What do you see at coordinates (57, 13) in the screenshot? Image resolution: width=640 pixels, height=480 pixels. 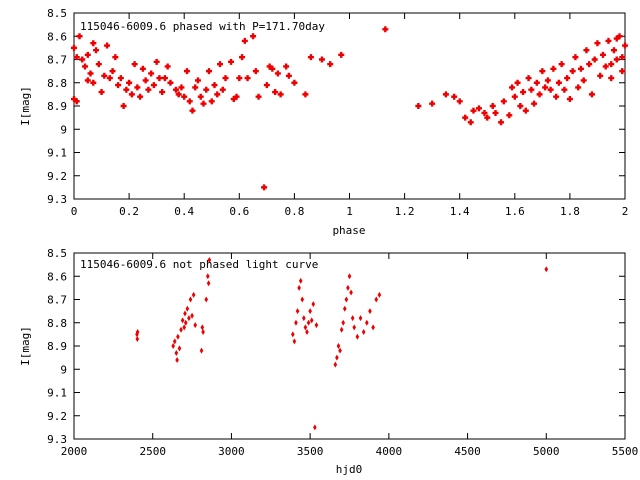 I see `y-tick-label: 8.5` at bounding box center [57, 13].